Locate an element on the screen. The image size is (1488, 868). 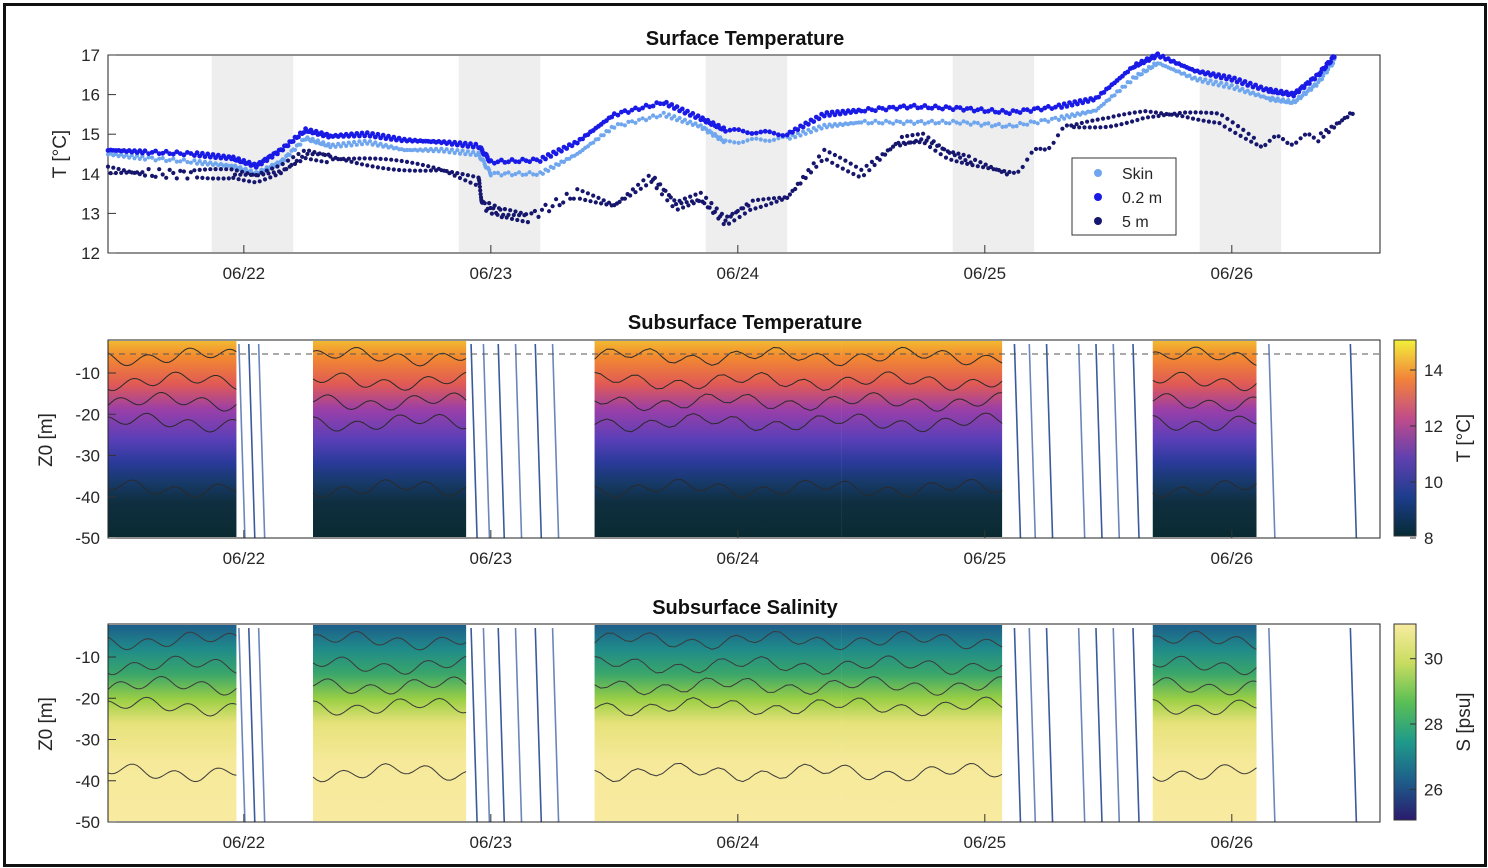
x-ticks-subsal: 06/22 06/23 06/24 06/25 06/26 is located at coordinates (738, 833).